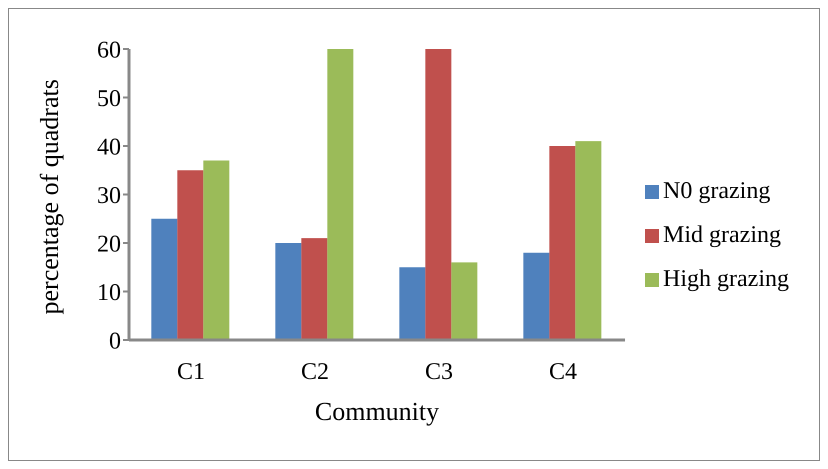 Image resolution: width=828 pixels, height=469 pixels. Describe the element at coordinates (315, 372) in the screenshot. I see `x-tick-label: C2` at that location.